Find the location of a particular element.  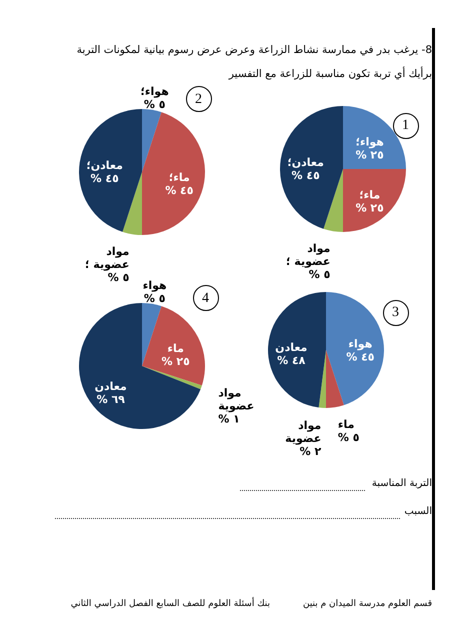

data-label: ٢ % is located at coordinates (311, 451).